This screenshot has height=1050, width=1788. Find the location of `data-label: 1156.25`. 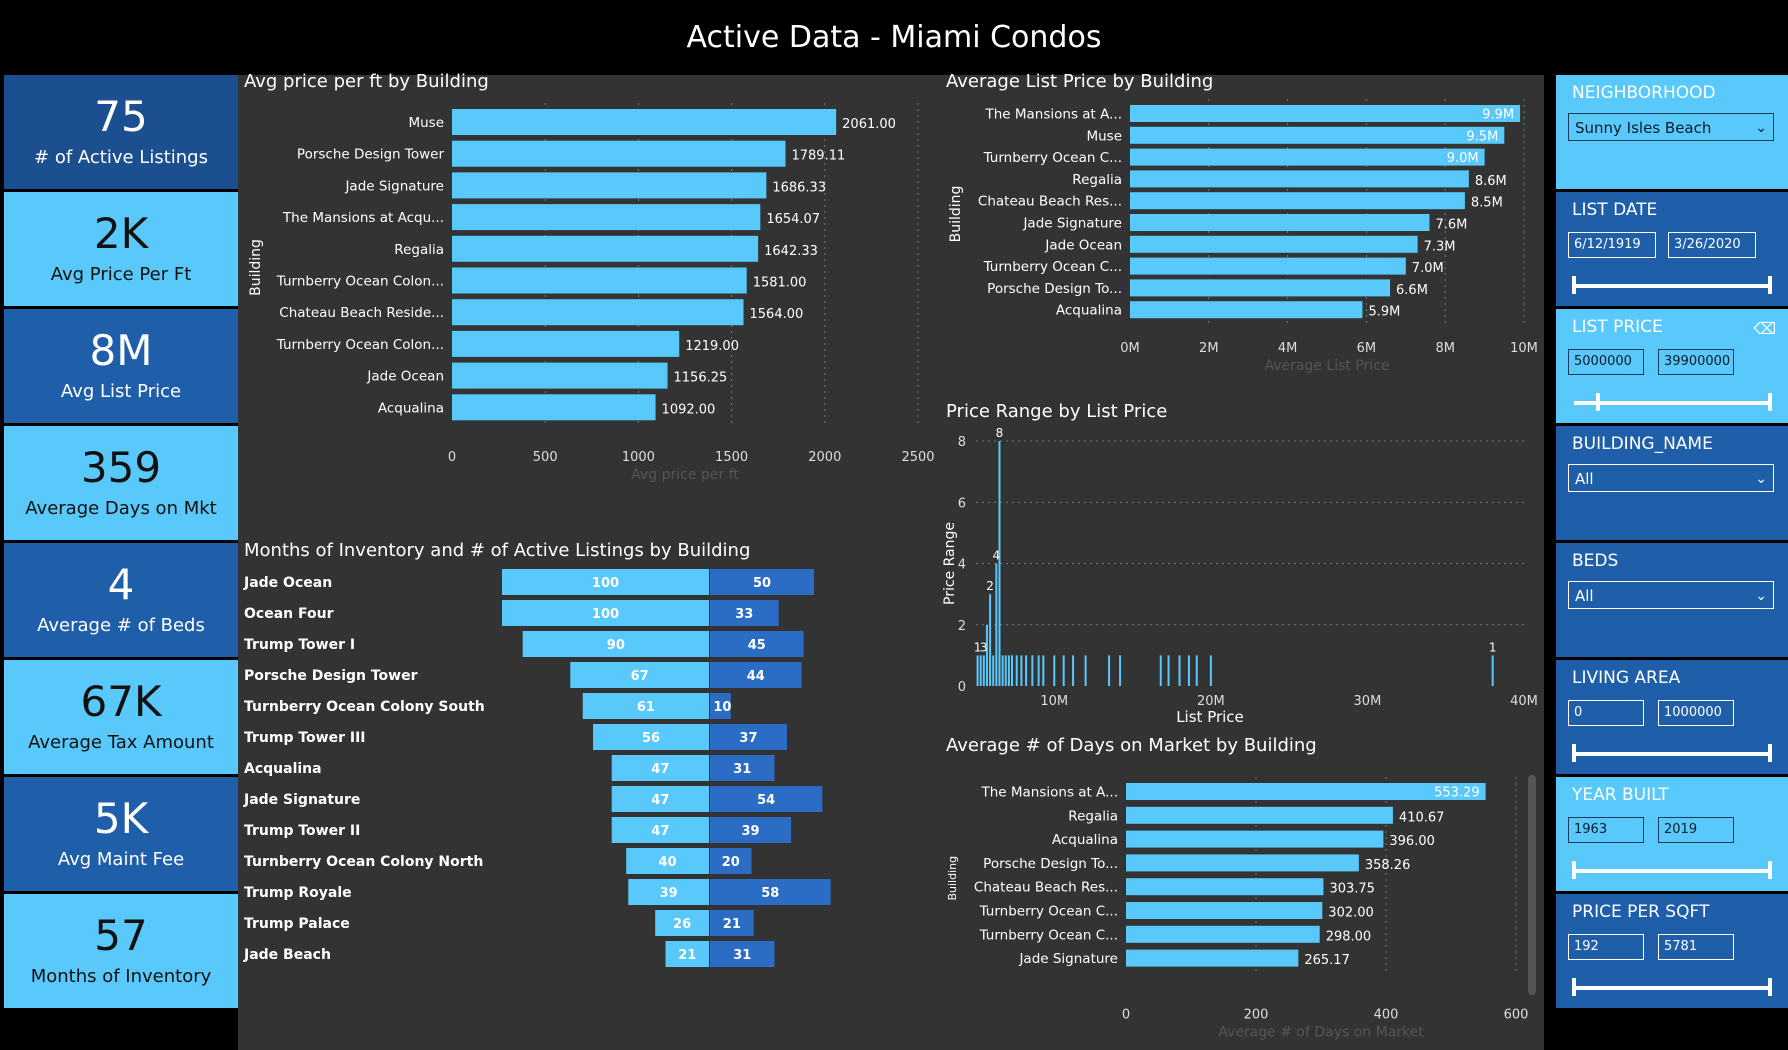

data-label: 1156.25 is located at coordinates (701, 378).